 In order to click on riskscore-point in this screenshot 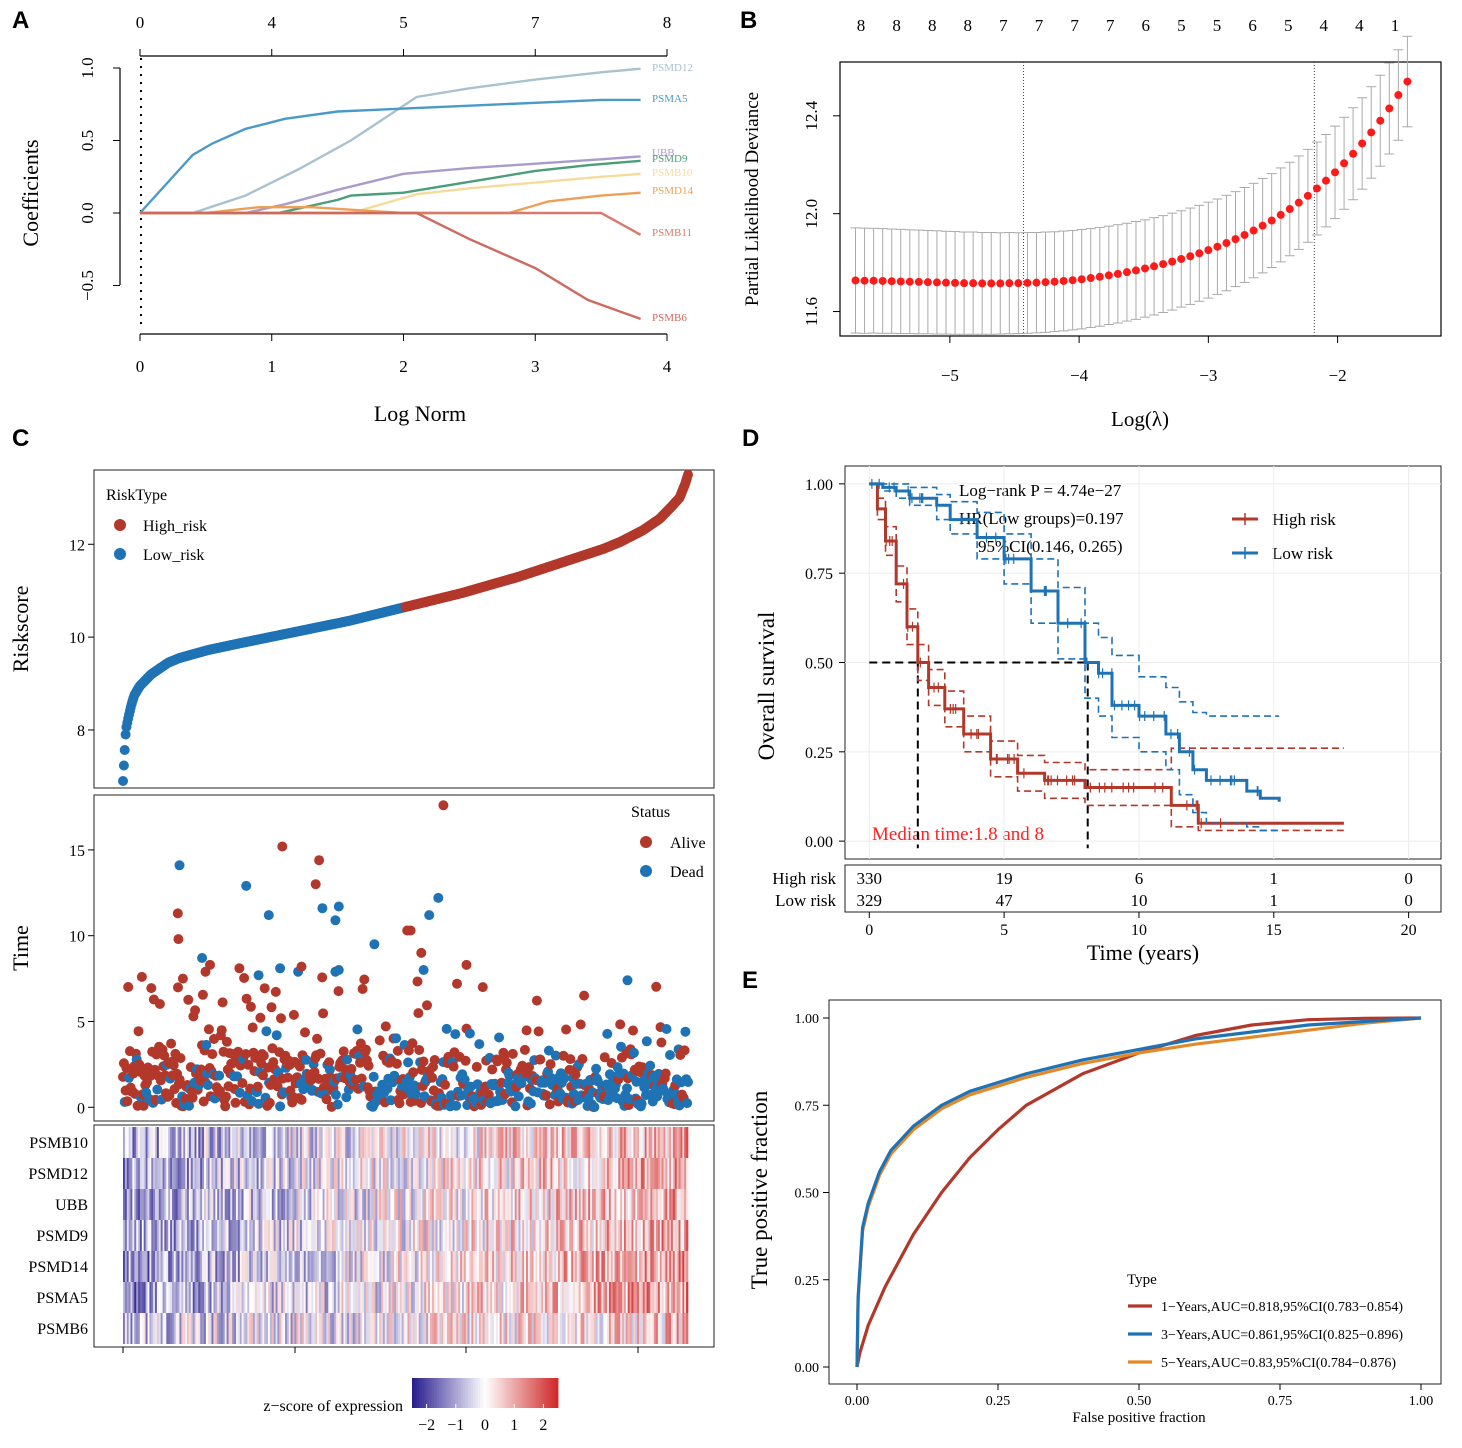, I will do `click(688, 474)`.